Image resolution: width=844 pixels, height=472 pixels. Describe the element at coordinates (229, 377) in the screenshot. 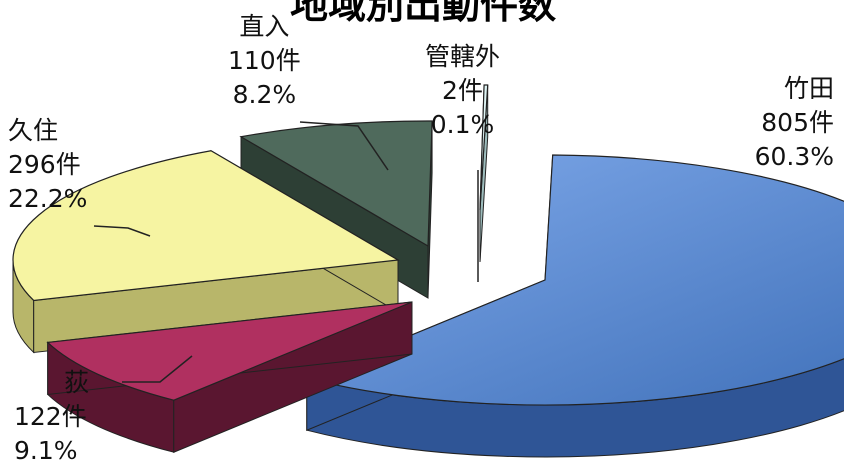

I see `slice-ogi` at that location.